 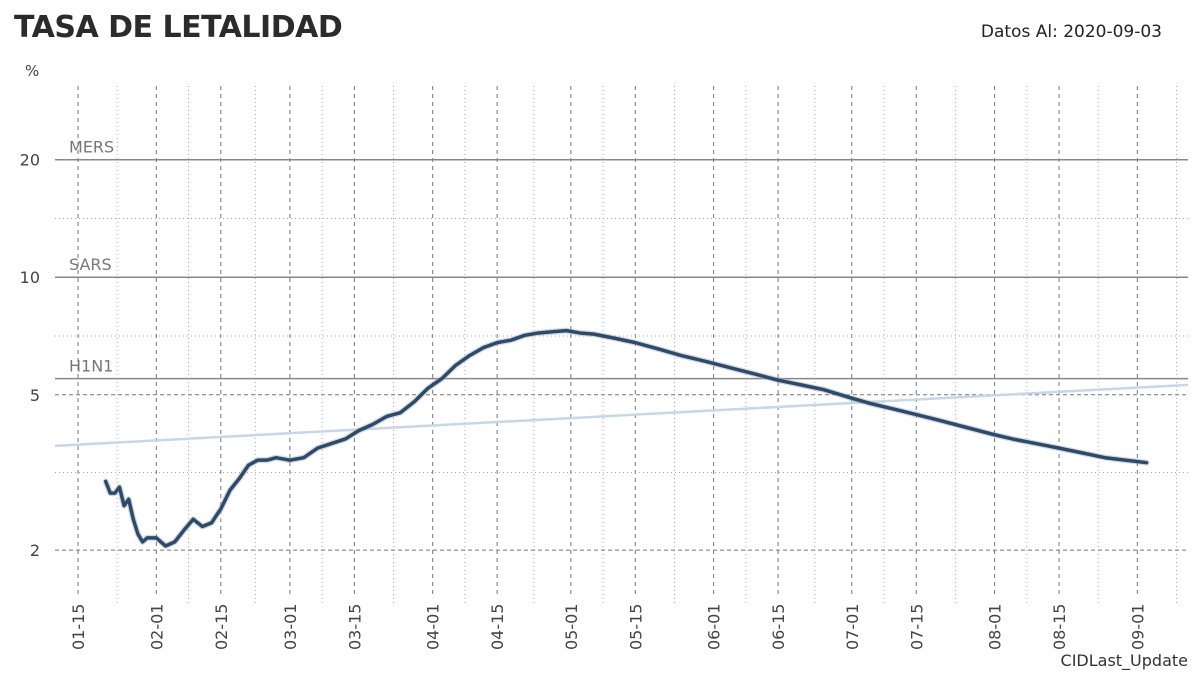 I want to click on reference-label-mers: MERS, so click(x=91, y=147).